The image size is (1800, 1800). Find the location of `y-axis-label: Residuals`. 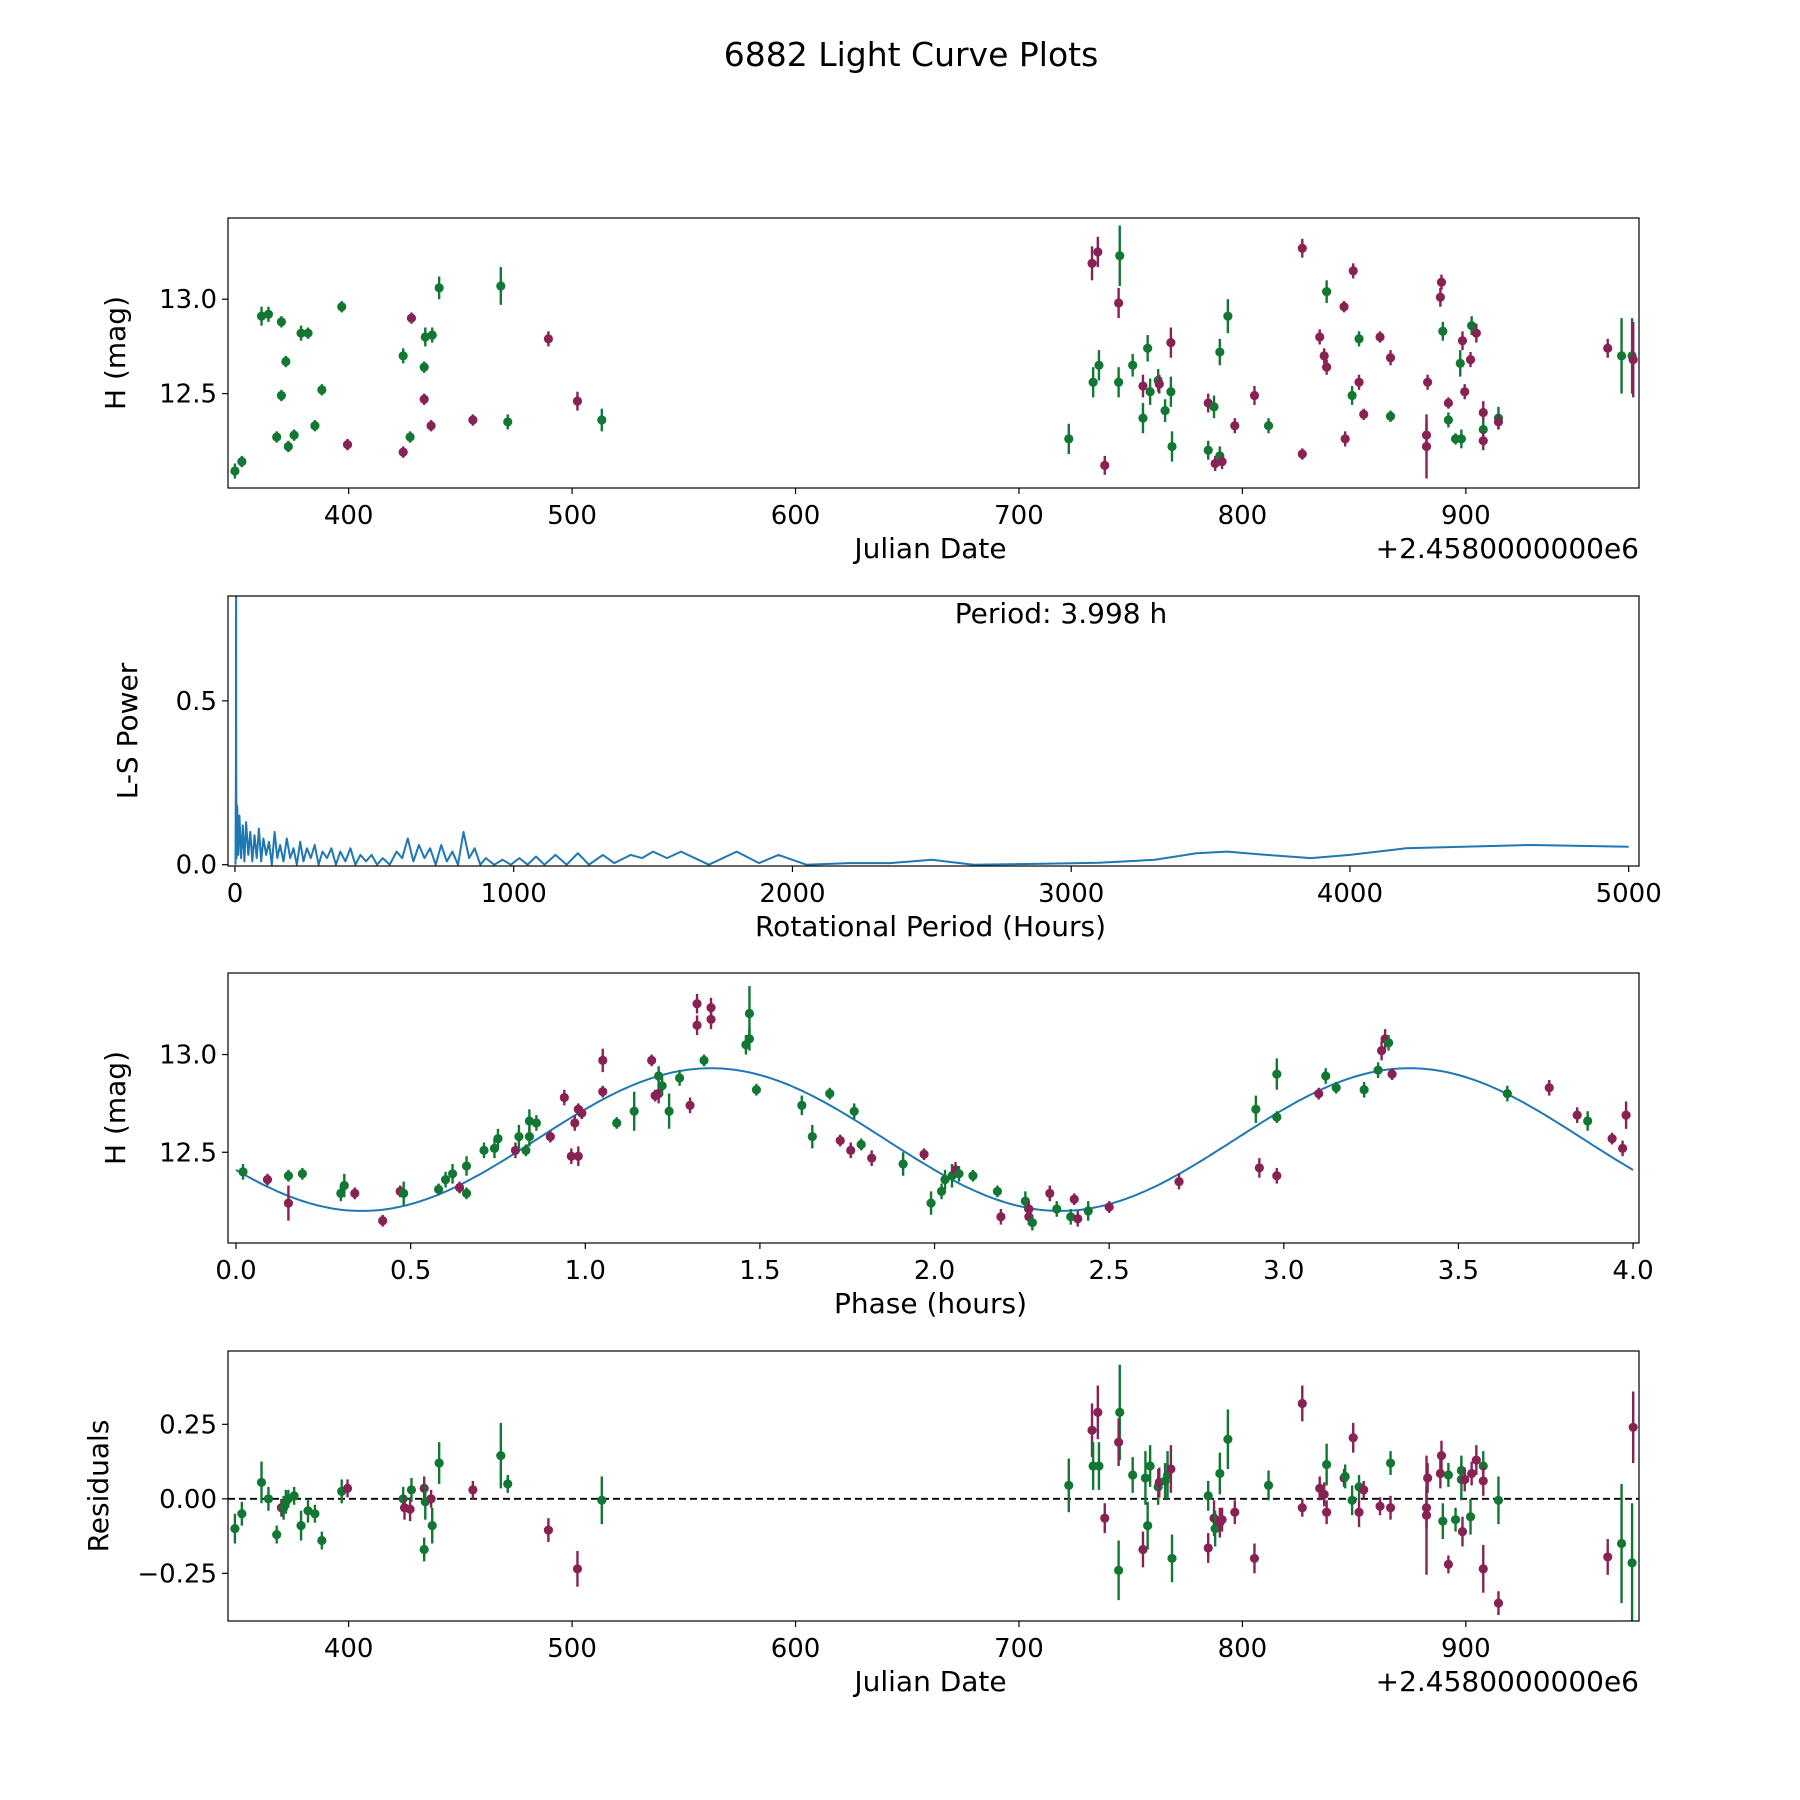

y-axis-label: Residuals is located at coordinates (98, 1486).